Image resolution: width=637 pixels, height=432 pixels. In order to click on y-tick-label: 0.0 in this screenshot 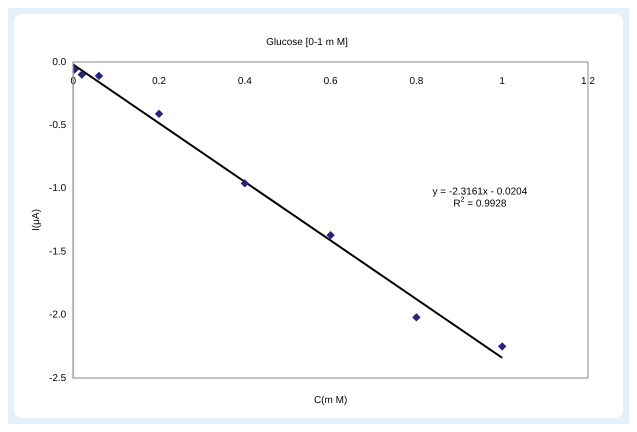, I will do `click(59, 62)`.